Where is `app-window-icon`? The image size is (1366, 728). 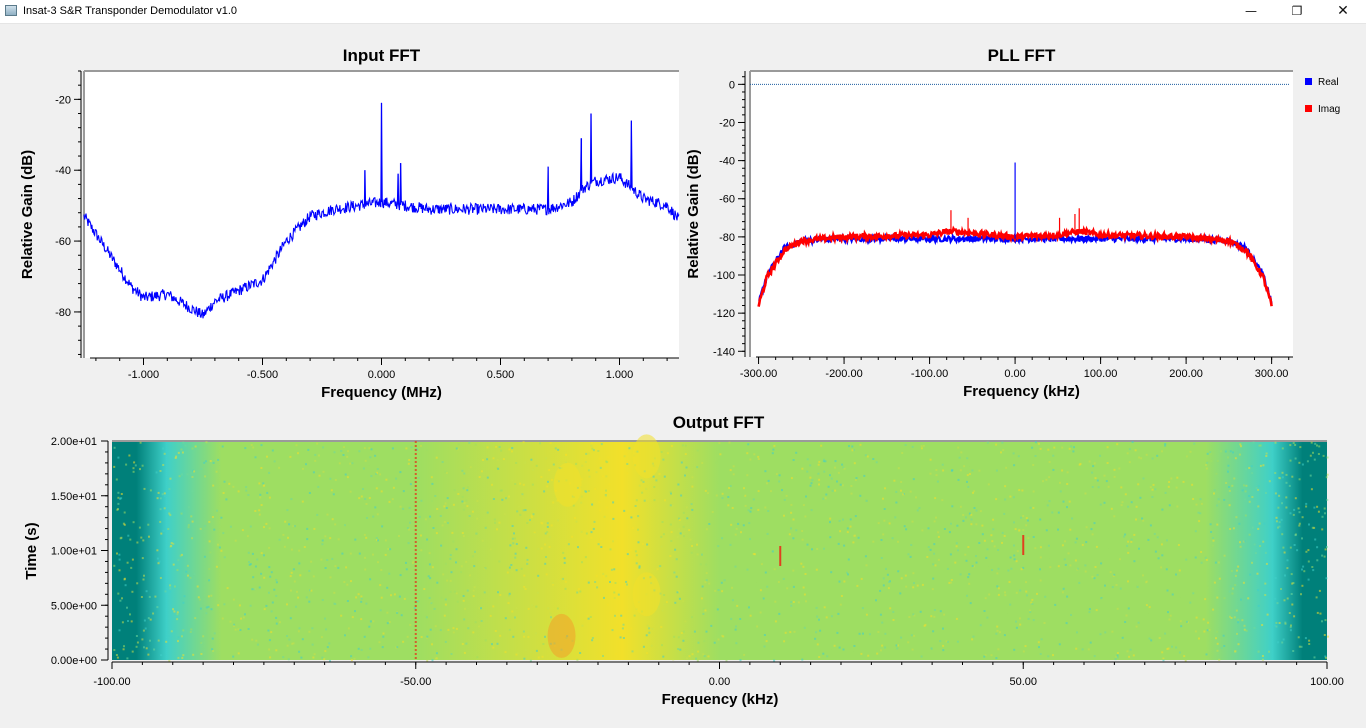
app-window-icon is located at coordinates (11, 10).